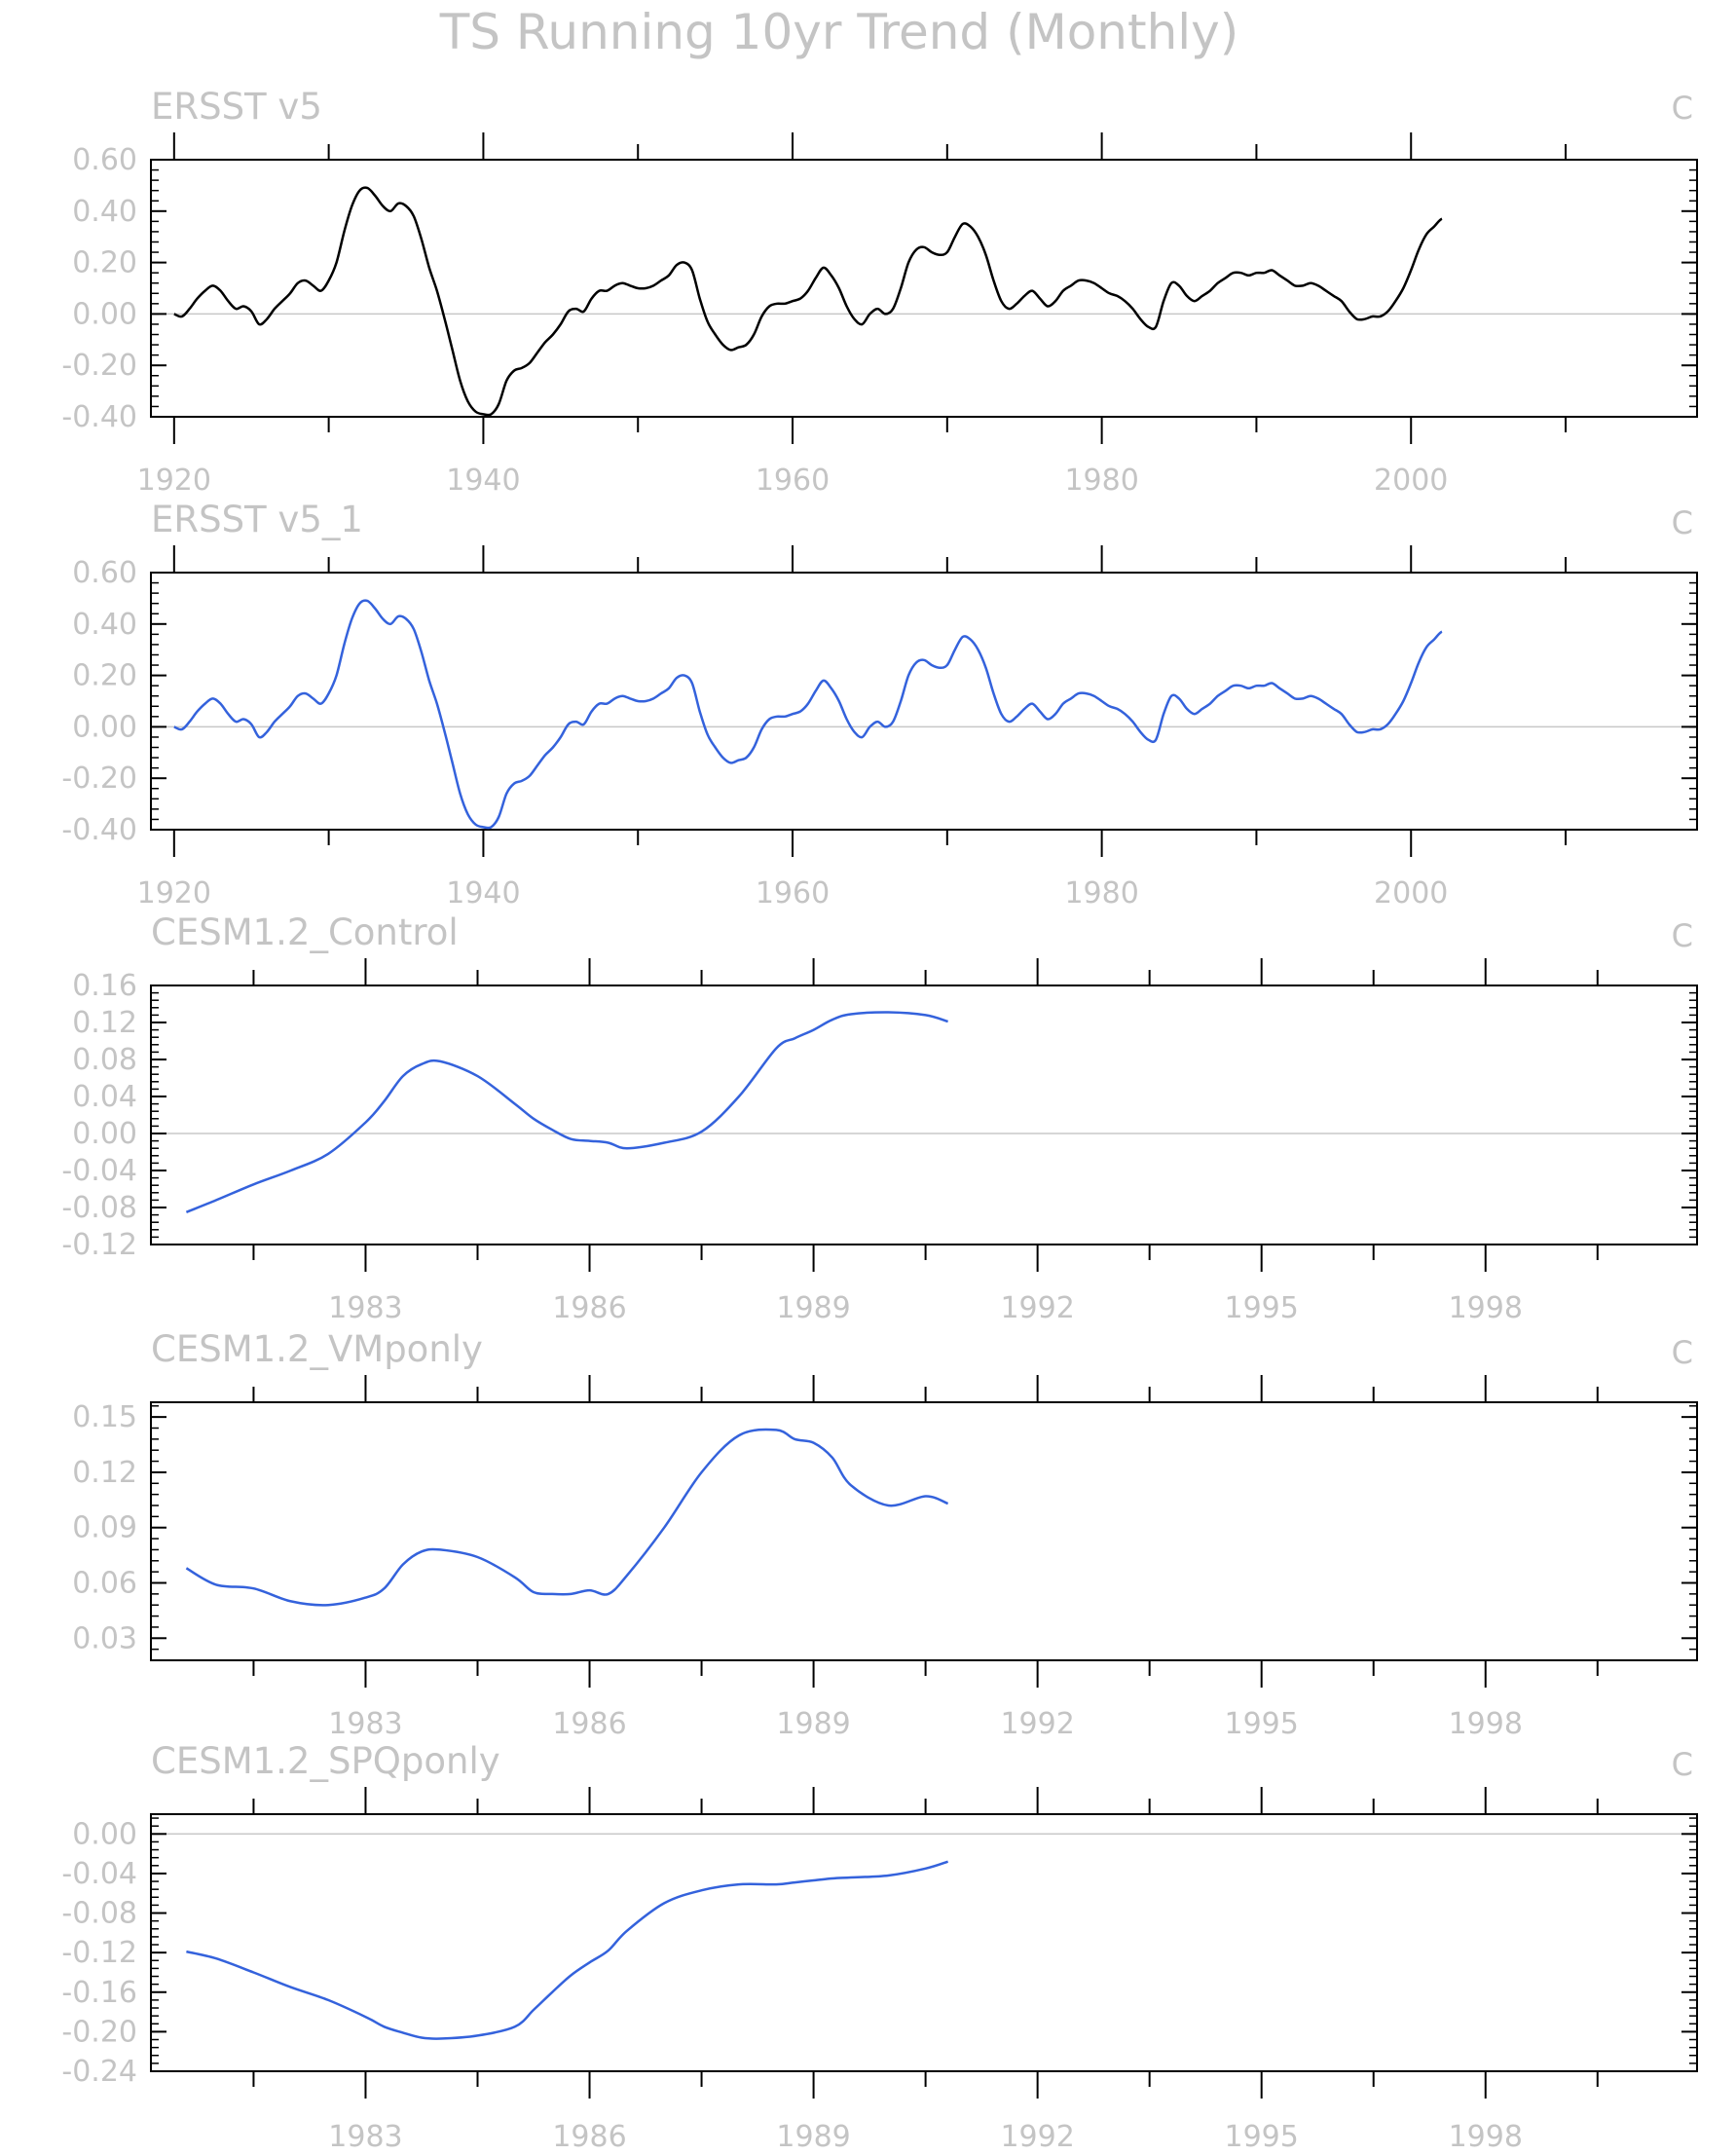 This screenshot has width=1736, height=2155. I want to click on panel-title: CESM1.2_VMponly, so click(317, 1349).